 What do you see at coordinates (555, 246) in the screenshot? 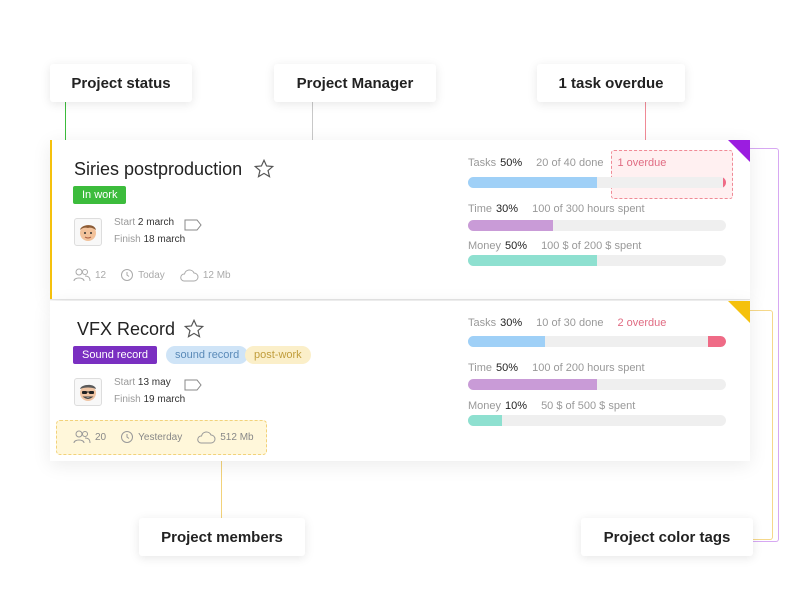
I see `money-label: Money 50% 100 $ of 200 $ spent` at bounding box center [555, 246].